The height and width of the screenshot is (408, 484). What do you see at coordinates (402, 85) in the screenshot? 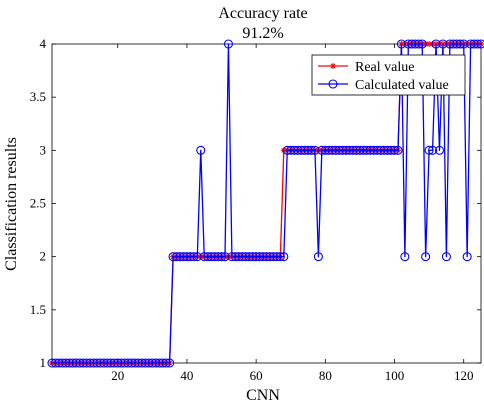
I see `legend-label-calculated-value: Calculated value` at bounding box center [402, 85].